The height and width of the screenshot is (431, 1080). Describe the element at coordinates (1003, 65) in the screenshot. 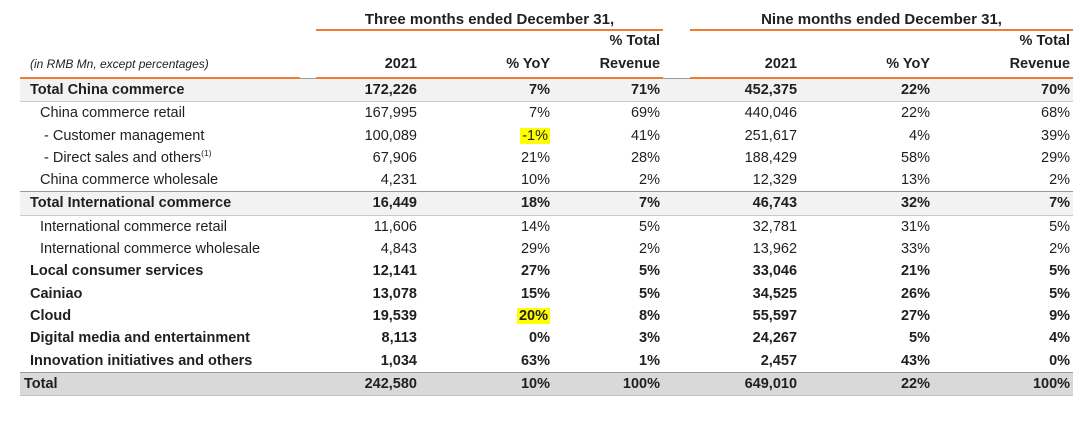

I see `col-header-pct-total-line2-n: Revenue` at that location.